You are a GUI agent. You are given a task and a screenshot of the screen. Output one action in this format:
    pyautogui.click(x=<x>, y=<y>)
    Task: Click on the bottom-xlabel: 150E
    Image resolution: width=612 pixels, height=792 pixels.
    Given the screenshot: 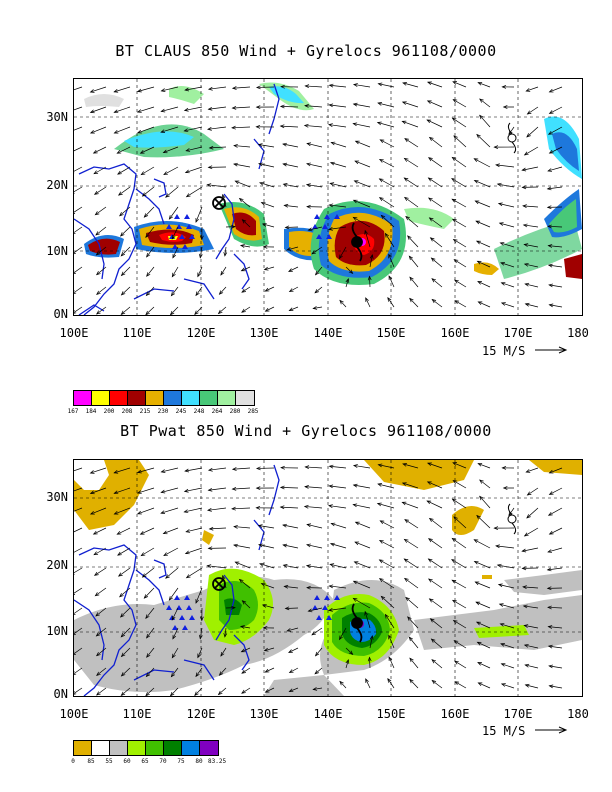 What is the action you would take?
    pyautogui.click(x=391, y=714)
    